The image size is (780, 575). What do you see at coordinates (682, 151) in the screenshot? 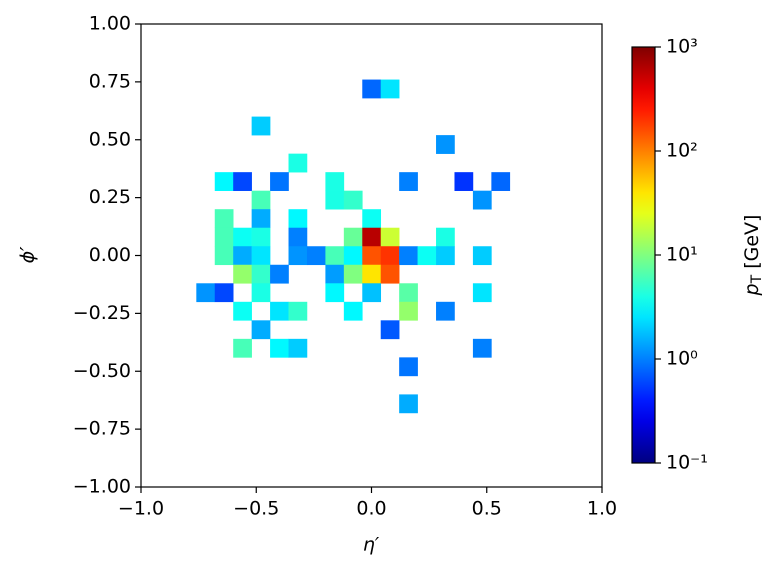
I see `colorbar-tick-label: 10²` at bounding box center [682, 151].